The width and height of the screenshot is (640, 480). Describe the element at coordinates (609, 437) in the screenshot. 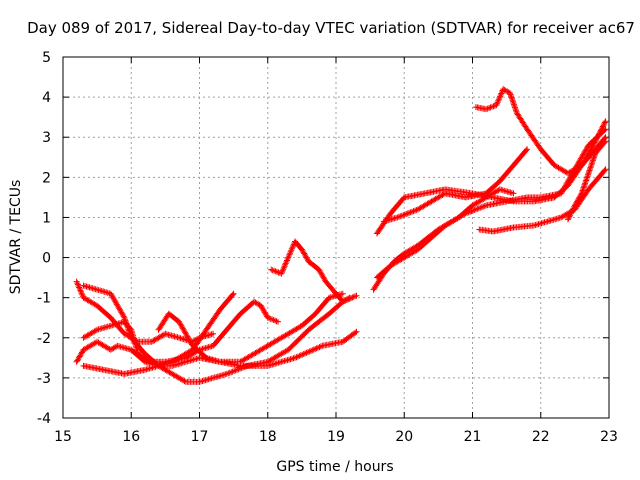

I see `x-tick-label: 23` at that location.